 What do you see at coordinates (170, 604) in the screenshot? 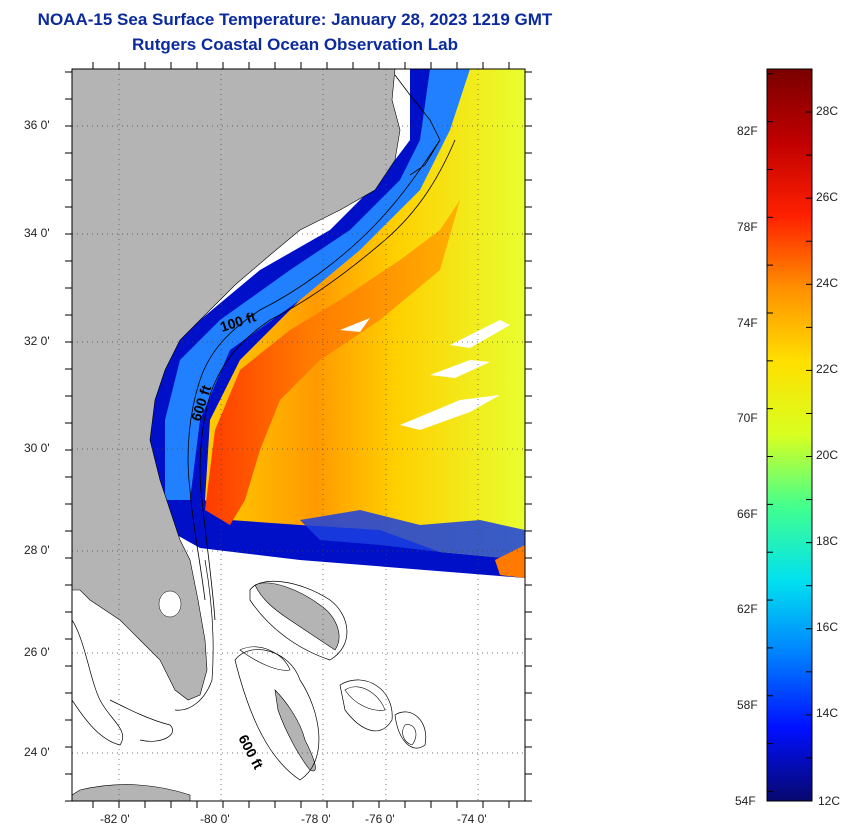
I see `lake-okeechobee` at bounding box center [170, 604].